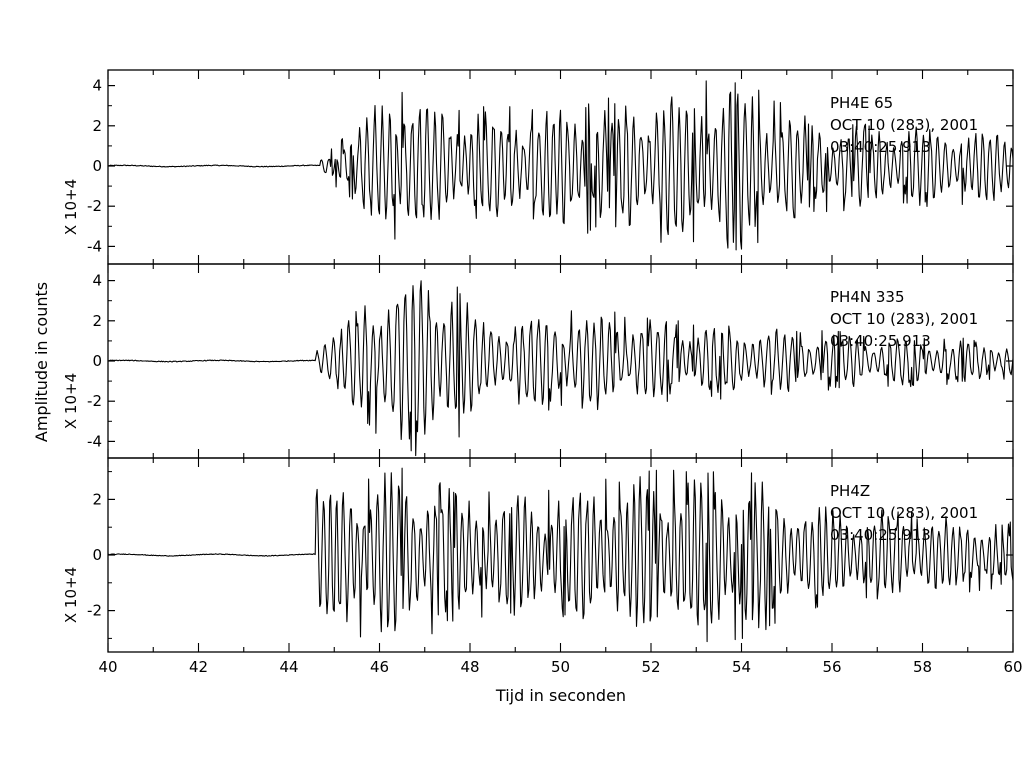 The width and height of the screenshot is (1034, 764). Describe the element at coordinates (107, 667) in the screenshot. I see `x-tick-label: 40` at that location.